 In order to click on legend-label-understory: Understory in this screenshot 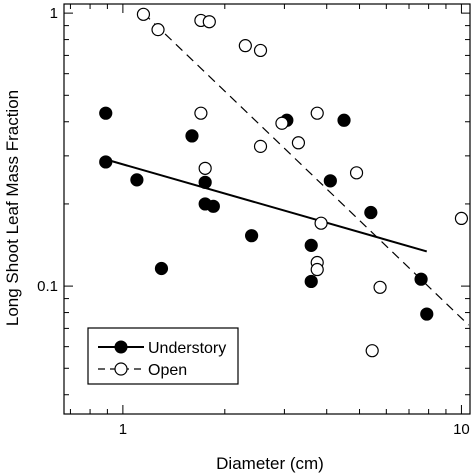, I will do `click(187, 348)`.